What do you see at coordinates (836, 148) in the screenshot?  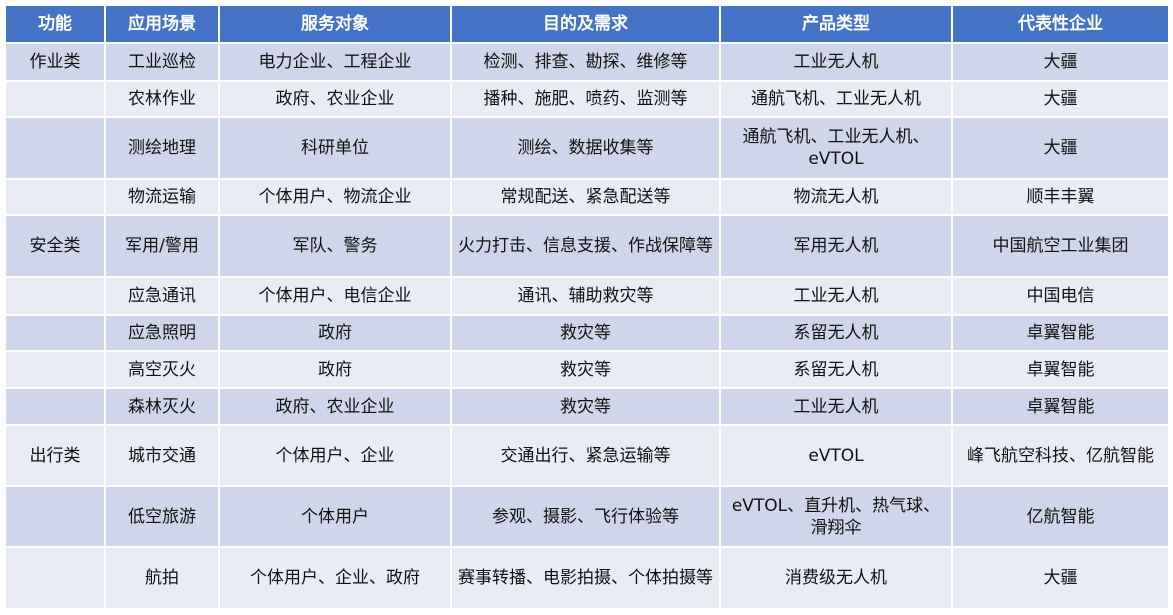 I see `cell-product-type: 通航飞机、工业无人机、eVTOL` at bounding box center [836, 148].